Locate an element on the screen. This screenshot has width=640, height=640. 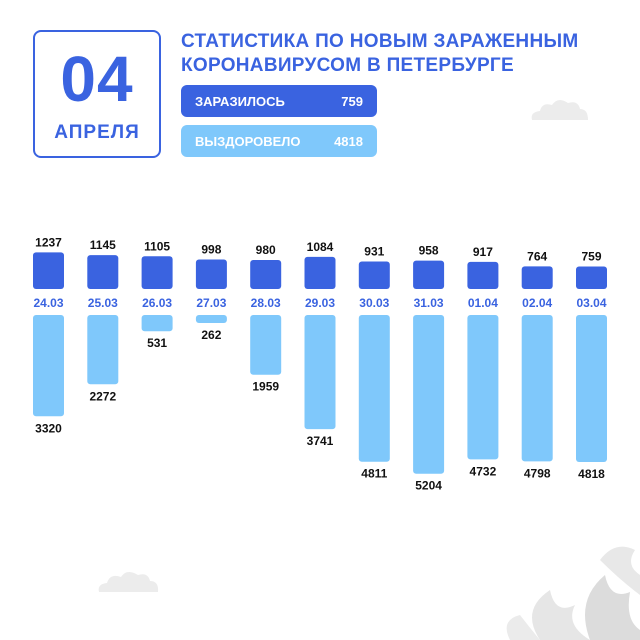
date-day: 04 is located at coordinates (97, 79).